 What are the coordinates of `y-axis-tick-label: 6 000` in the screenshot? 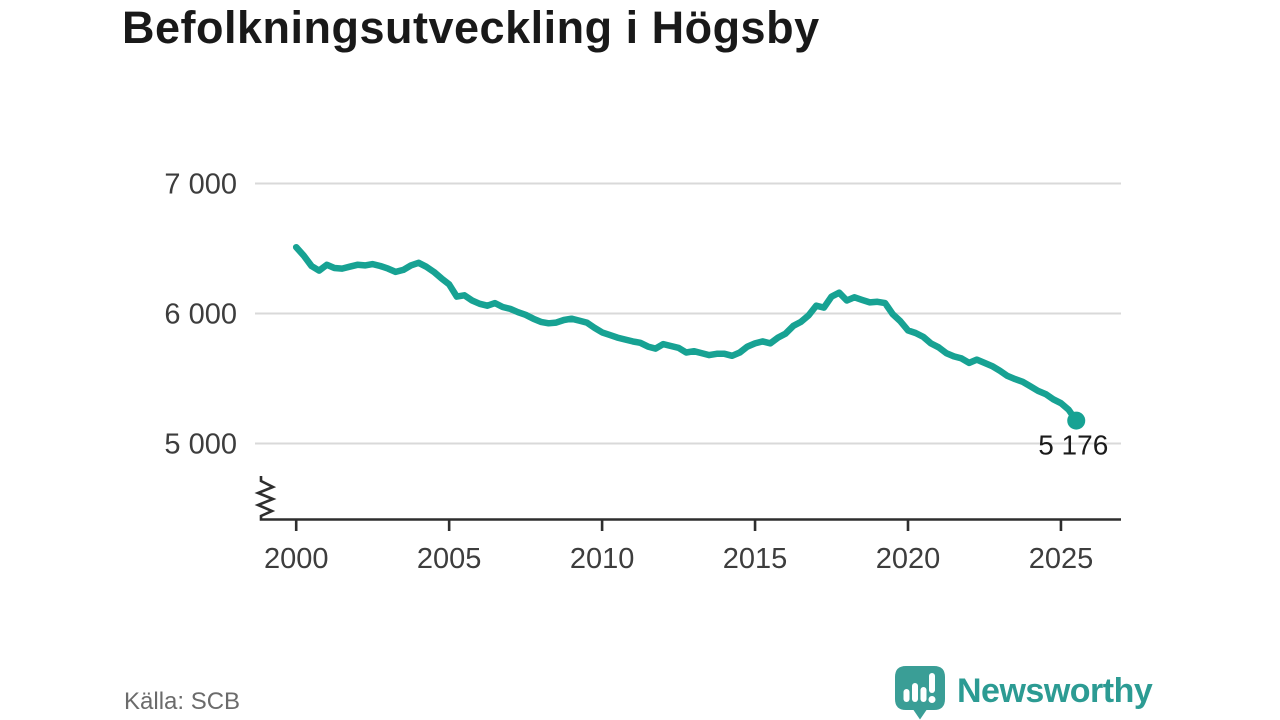 It's located at (200, 315).